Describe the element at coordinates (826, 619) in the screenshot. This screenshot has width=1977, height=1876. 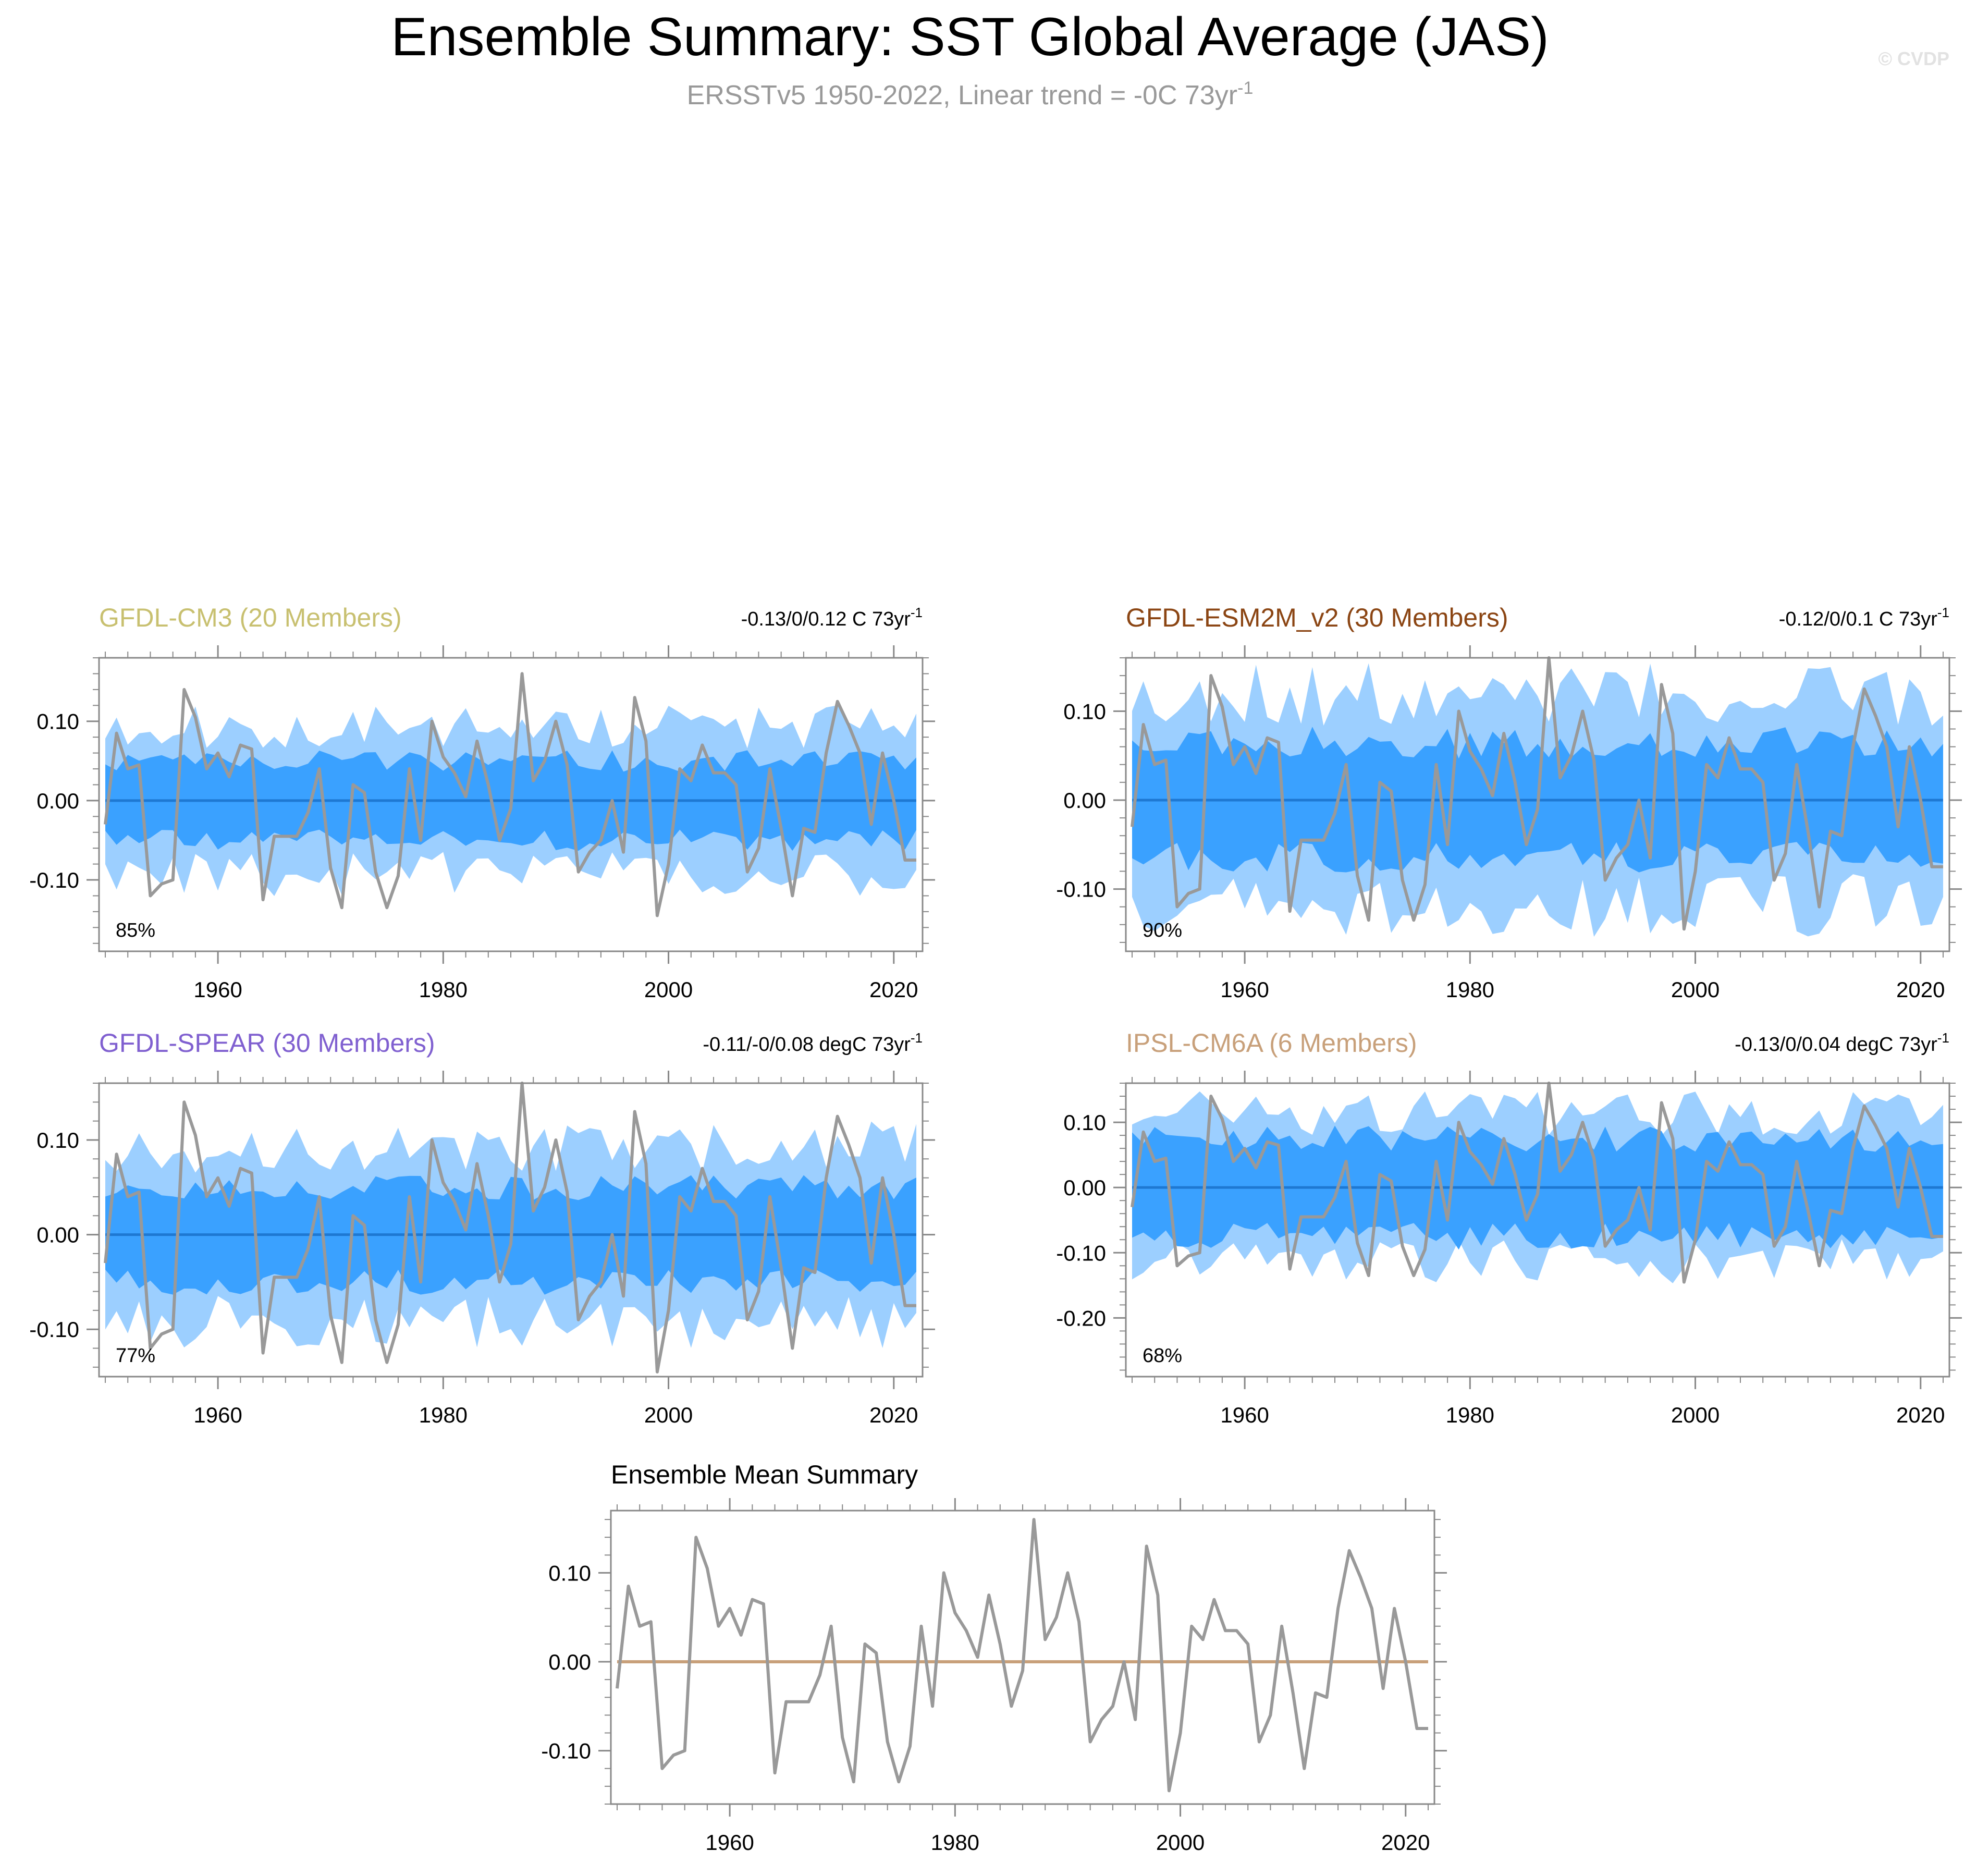
I see `gfdl-cm3-trend-text: -0.13/0/0.12 C 73yr` at that location.